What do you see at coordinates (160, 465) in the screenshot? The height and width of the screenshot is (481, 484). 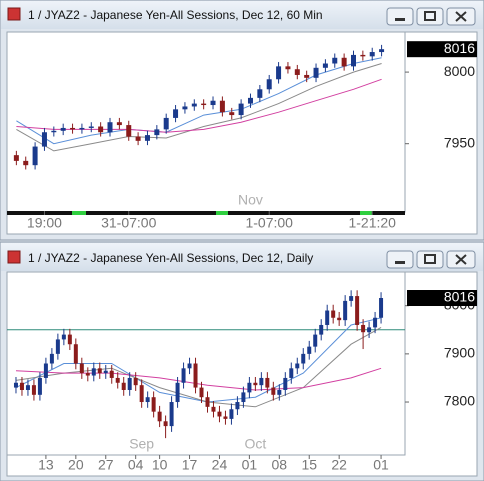 I see `x-tick-label: 10` at bounding box center [160, 465].